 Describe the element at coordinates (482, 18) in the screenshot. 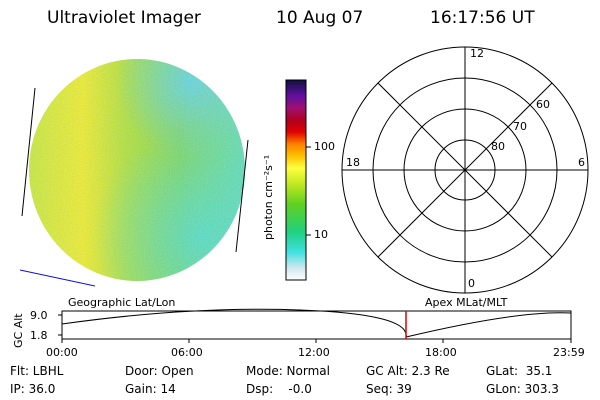

I see `time-label: 16:17:56 UT` at that location.